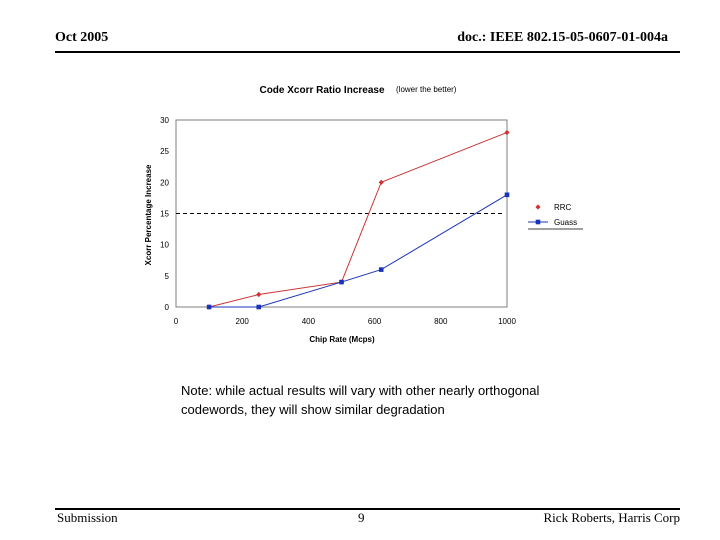  Describe the element at coordinates (309, 321) in the screenshot. I see `x-tick-label-2: 400` at that location.